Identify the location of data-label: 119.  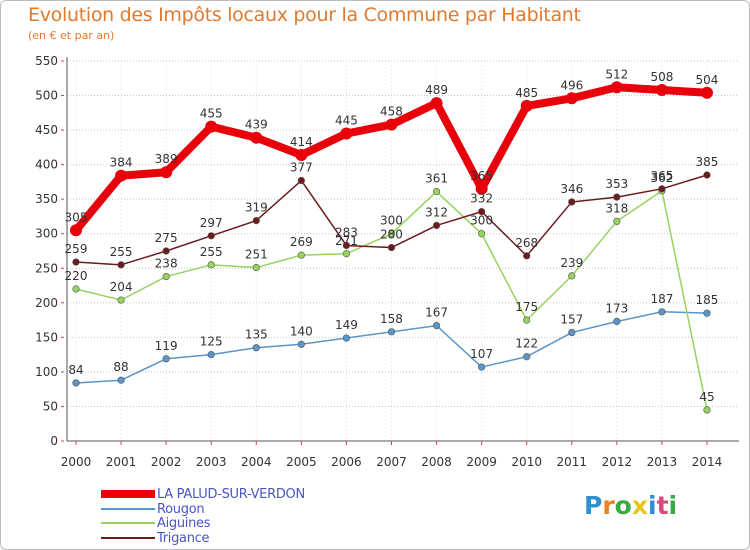
(166, 346).